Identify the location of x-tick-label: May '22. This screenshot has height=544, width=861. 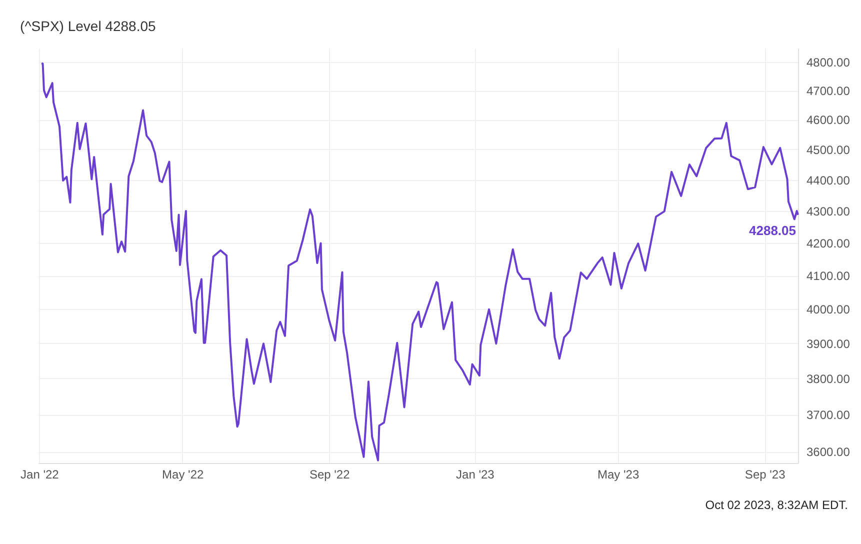
(183, 475).